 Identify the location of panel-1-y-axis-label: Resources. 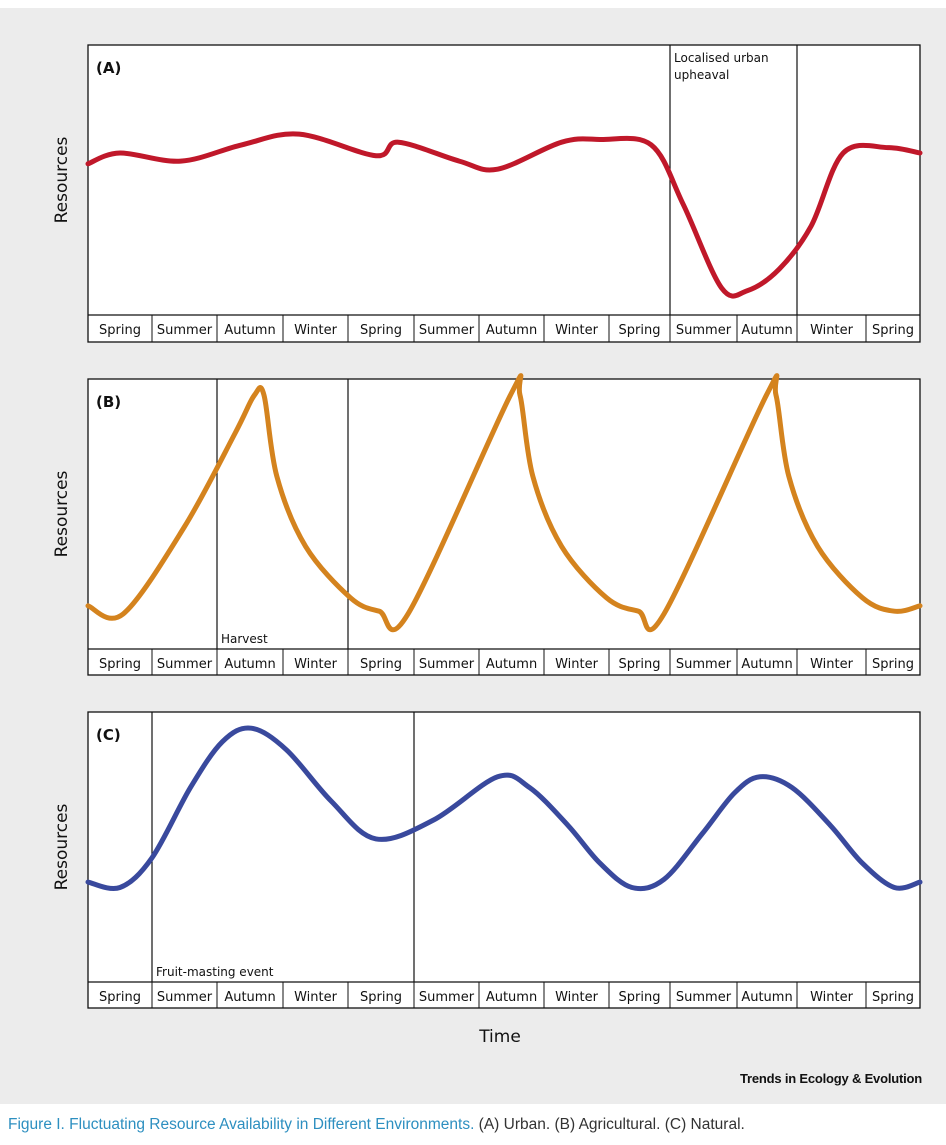
(62, 179).